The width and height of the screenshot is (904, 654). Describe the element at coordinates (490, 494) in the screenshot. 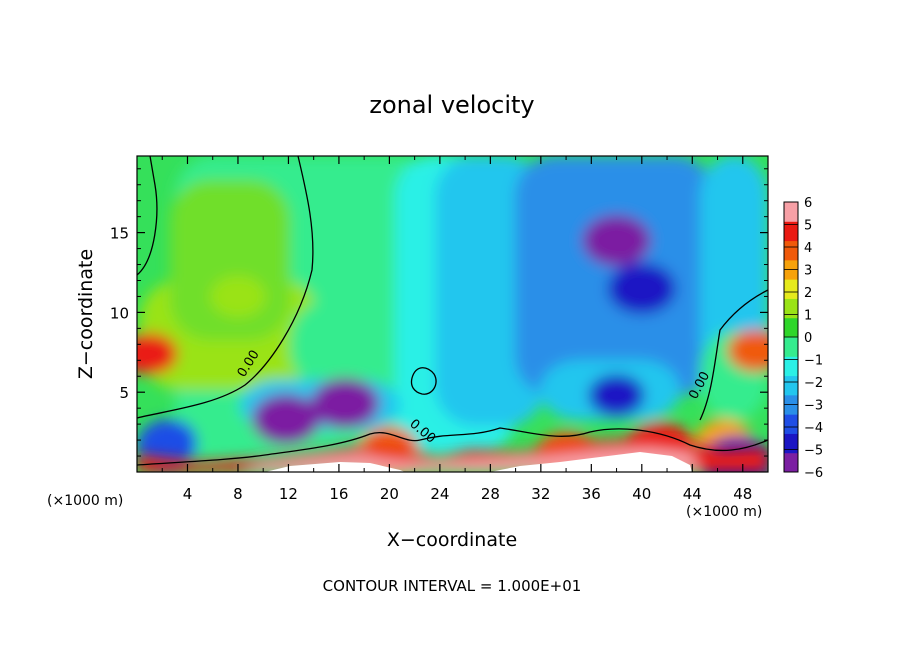

I see `x-tick-label-6: 28` at that location.